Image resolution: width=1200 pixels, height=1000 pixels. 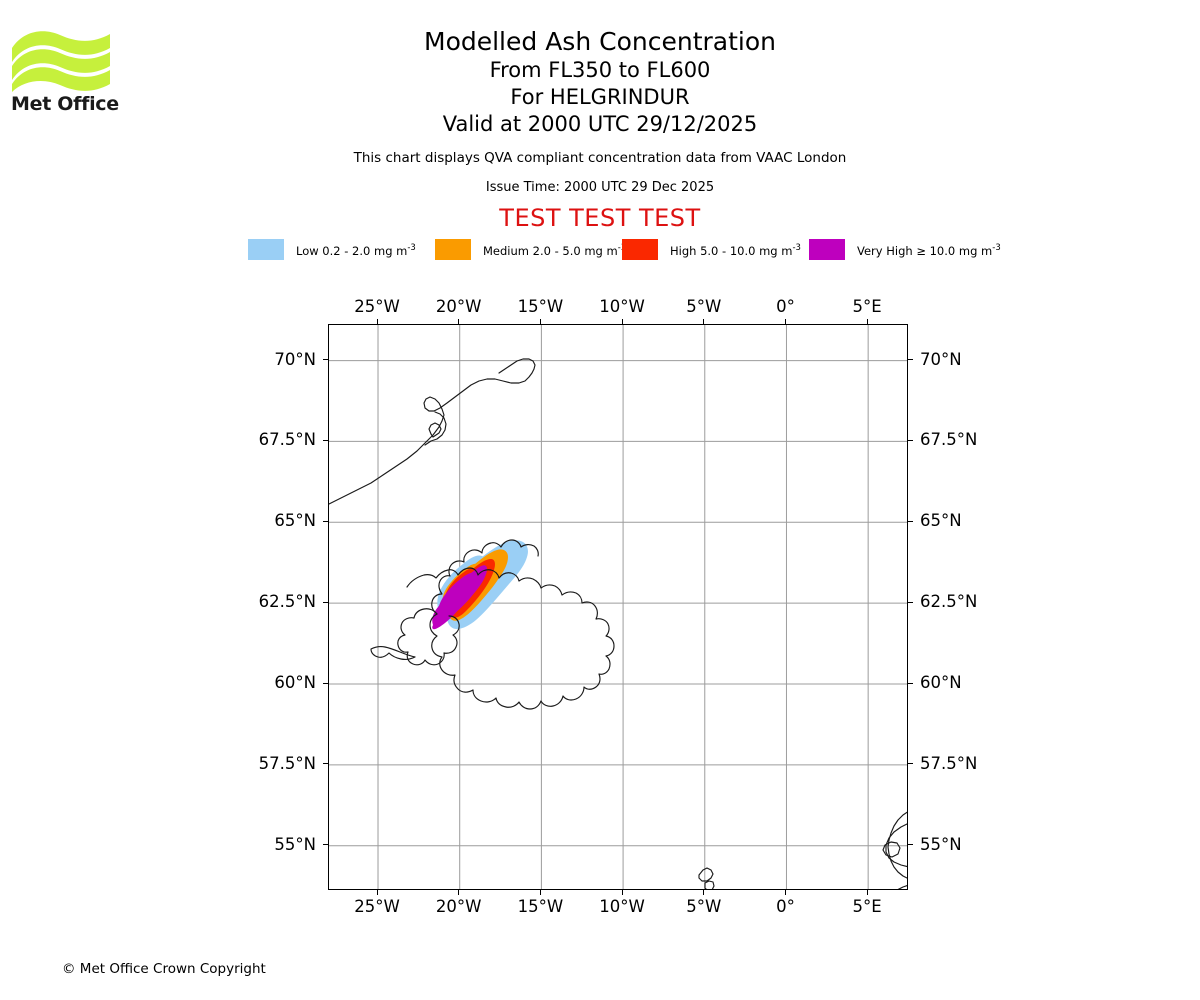 What do you see at coordinates (295, 359) in the screenshot?
I see `tick-label-lat-left: 70°N` at bounding box center [295, 359].